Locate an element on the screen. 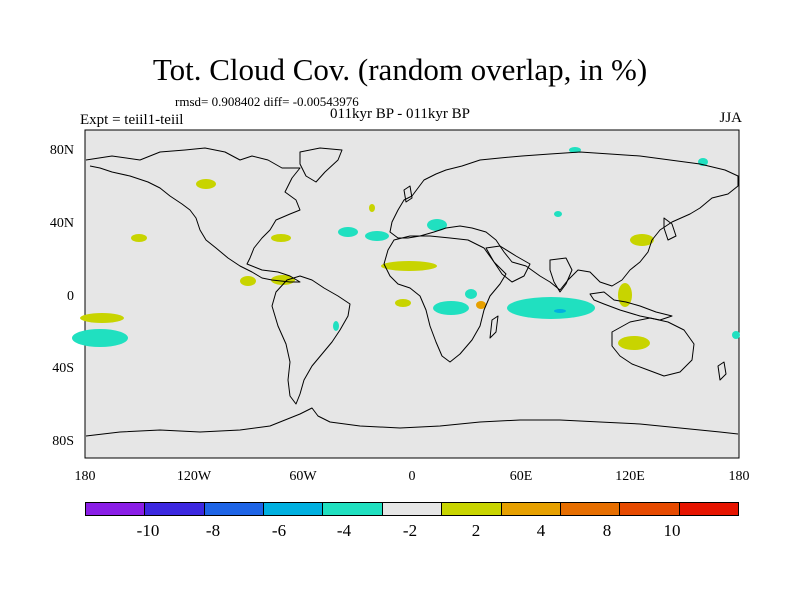 This screenshot has height=600, width=800. coast-new-zealand is located at coordinates (722, 371).